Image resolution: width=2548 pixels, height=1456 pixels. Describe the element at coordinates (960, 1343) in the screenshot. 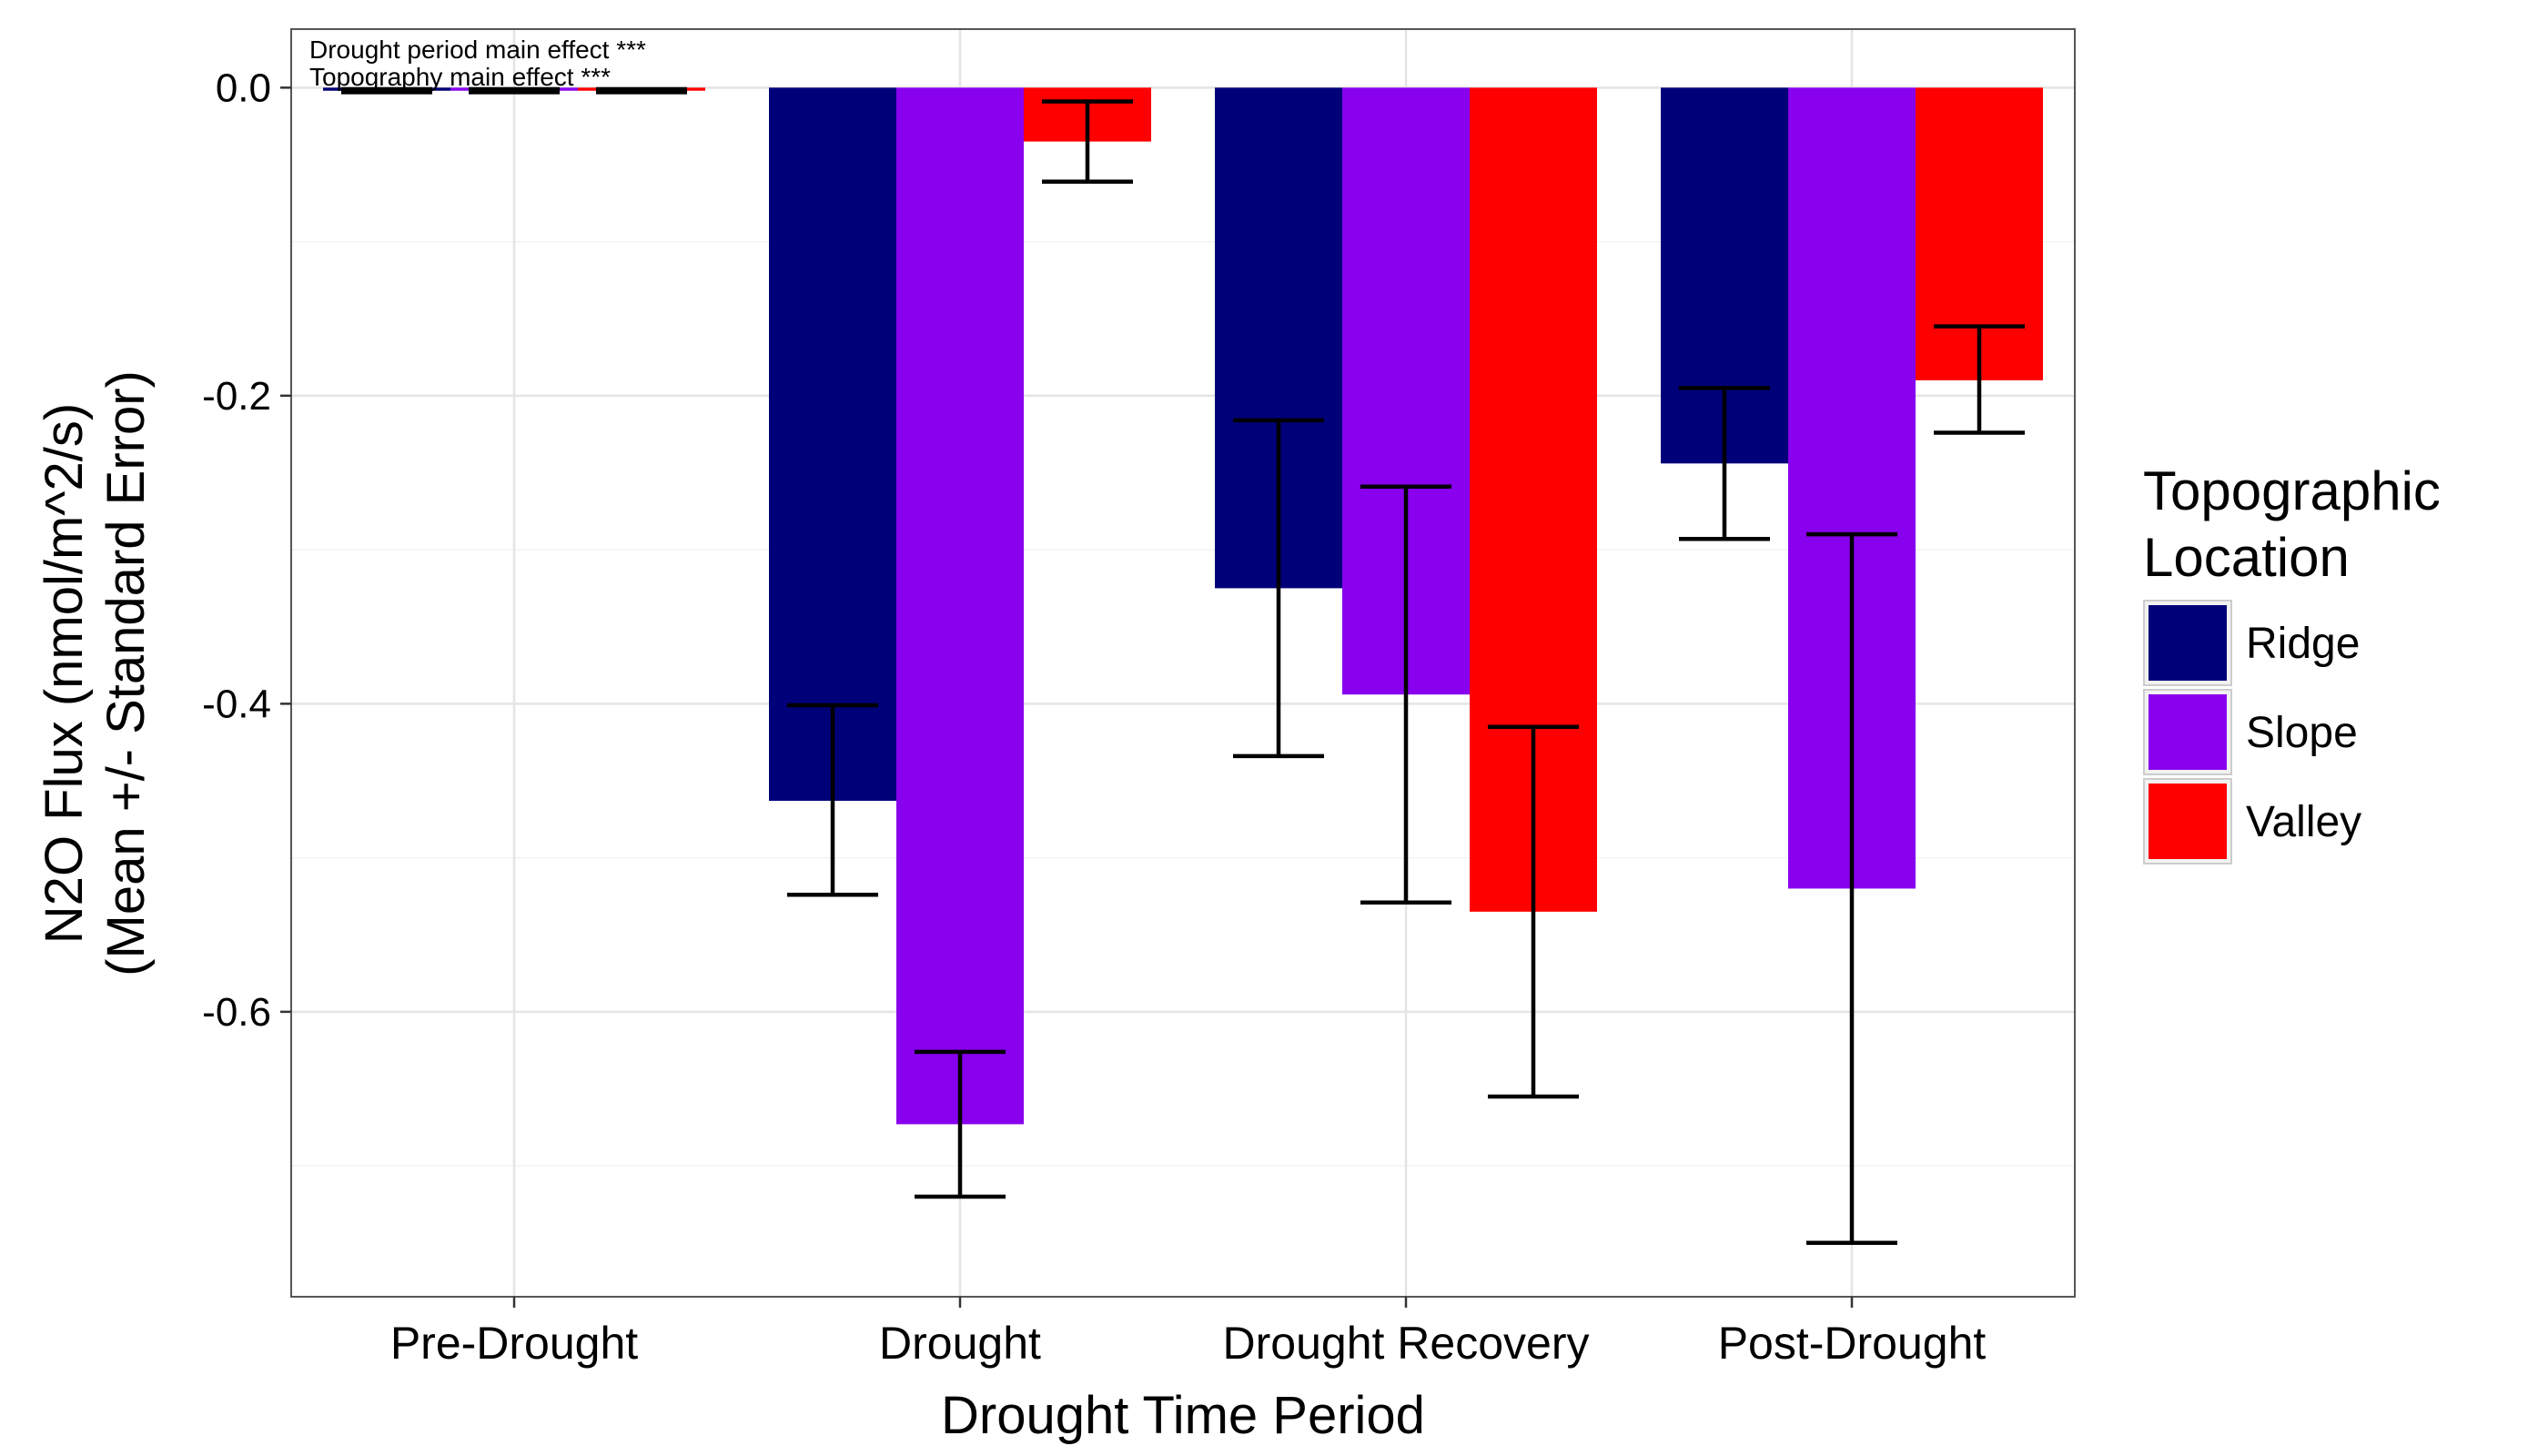

I see `x-tick-label: Drought` at that location.